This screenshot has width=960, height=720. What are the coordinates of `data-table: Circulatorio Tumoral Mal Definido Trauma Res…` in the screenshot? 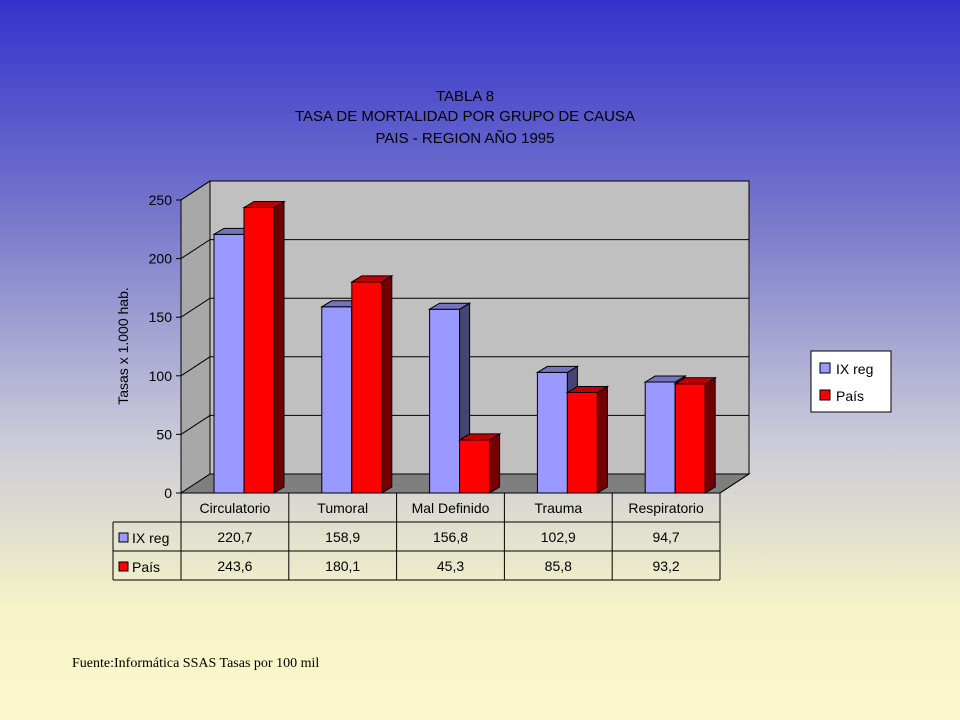 It's located at (431, 527).